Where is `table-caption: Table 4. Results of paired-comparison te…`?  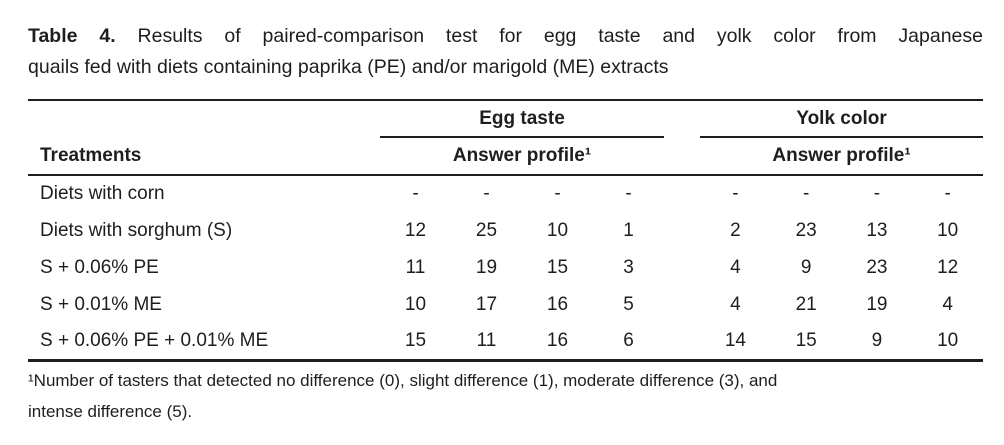 table-caption: Table 4. Results of paired-comparison te… is located at coordinates (505, 52).